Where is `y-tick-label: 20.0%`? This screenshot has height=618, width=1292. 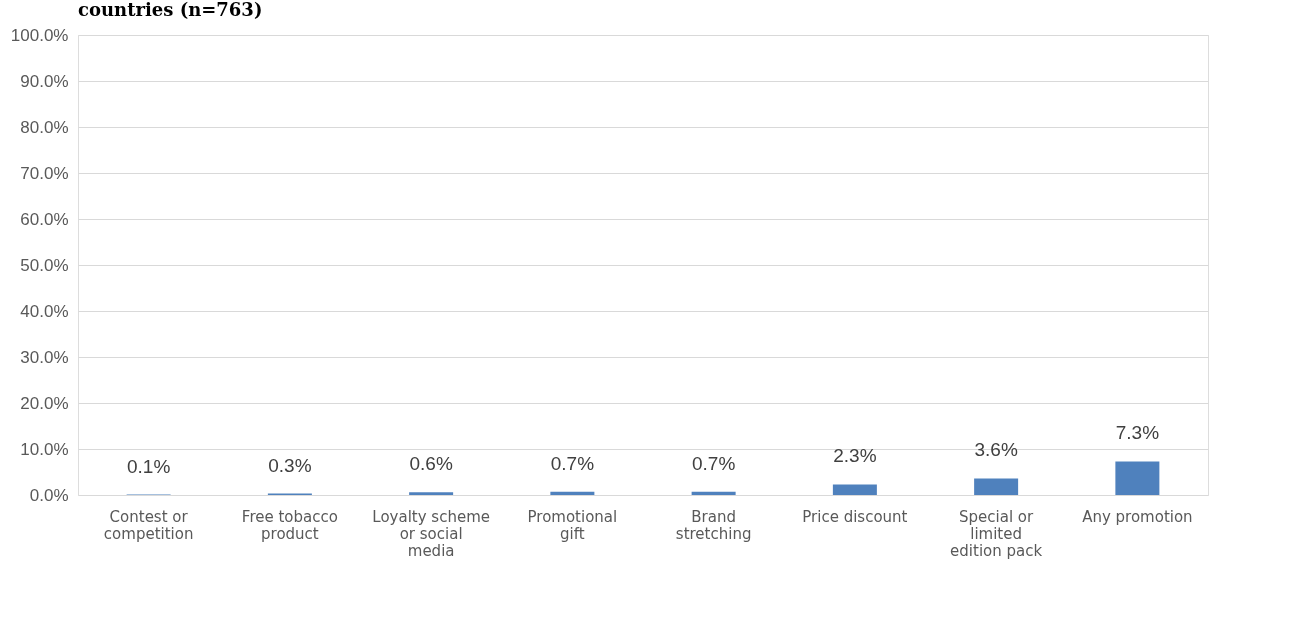
y-tick-label: 20.0% is located at coordinates (44, 403).